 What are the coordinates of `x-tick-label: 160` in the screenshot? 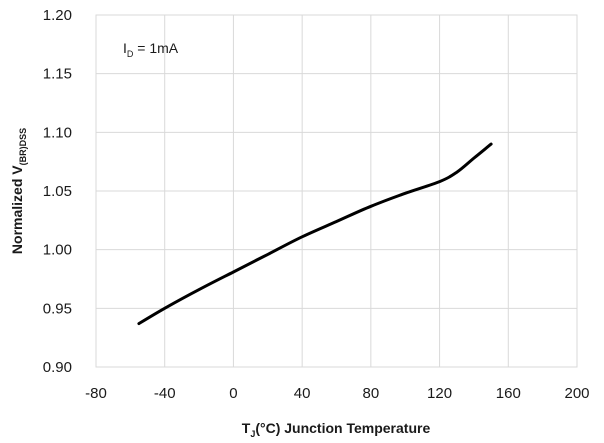 It's located at (508, 393).